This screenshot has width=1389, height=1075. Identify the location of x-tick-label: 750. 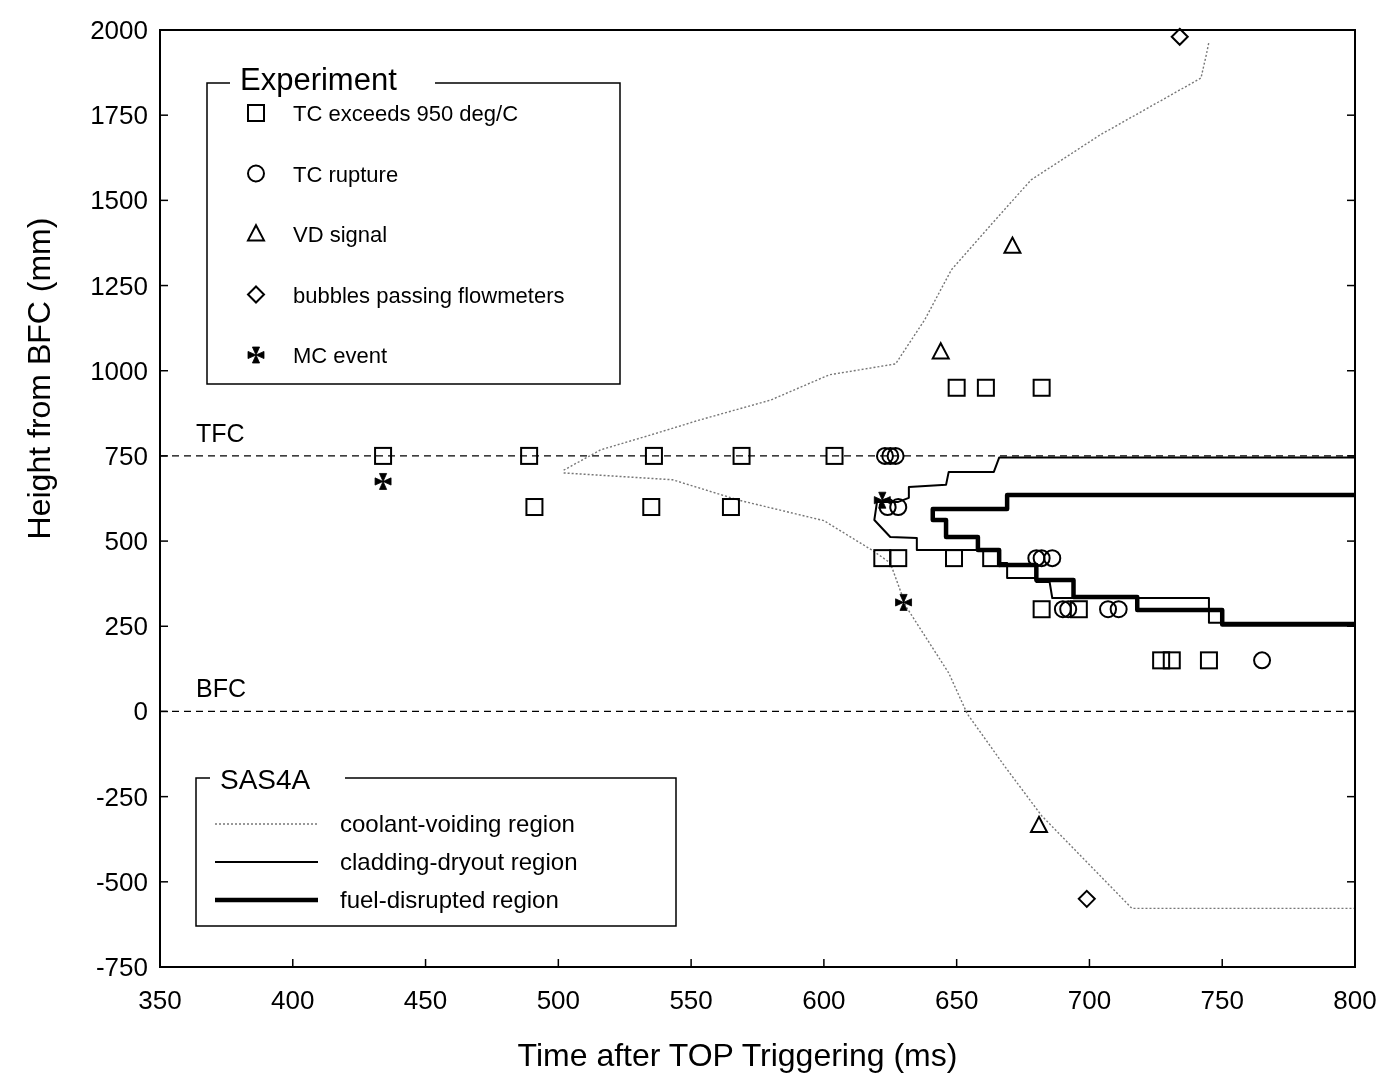
(1222, 1000).